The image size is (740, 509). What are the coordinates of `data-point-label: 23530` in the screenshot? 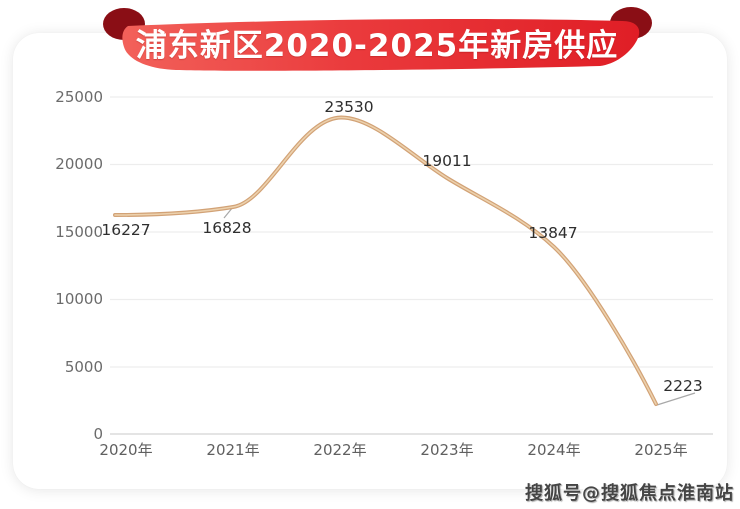 It's located at (349, 107).